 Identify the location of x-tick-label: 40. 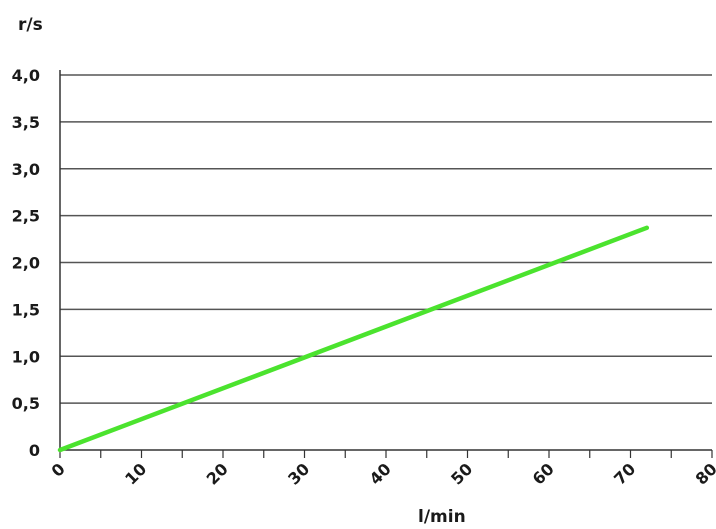
(380, 473).